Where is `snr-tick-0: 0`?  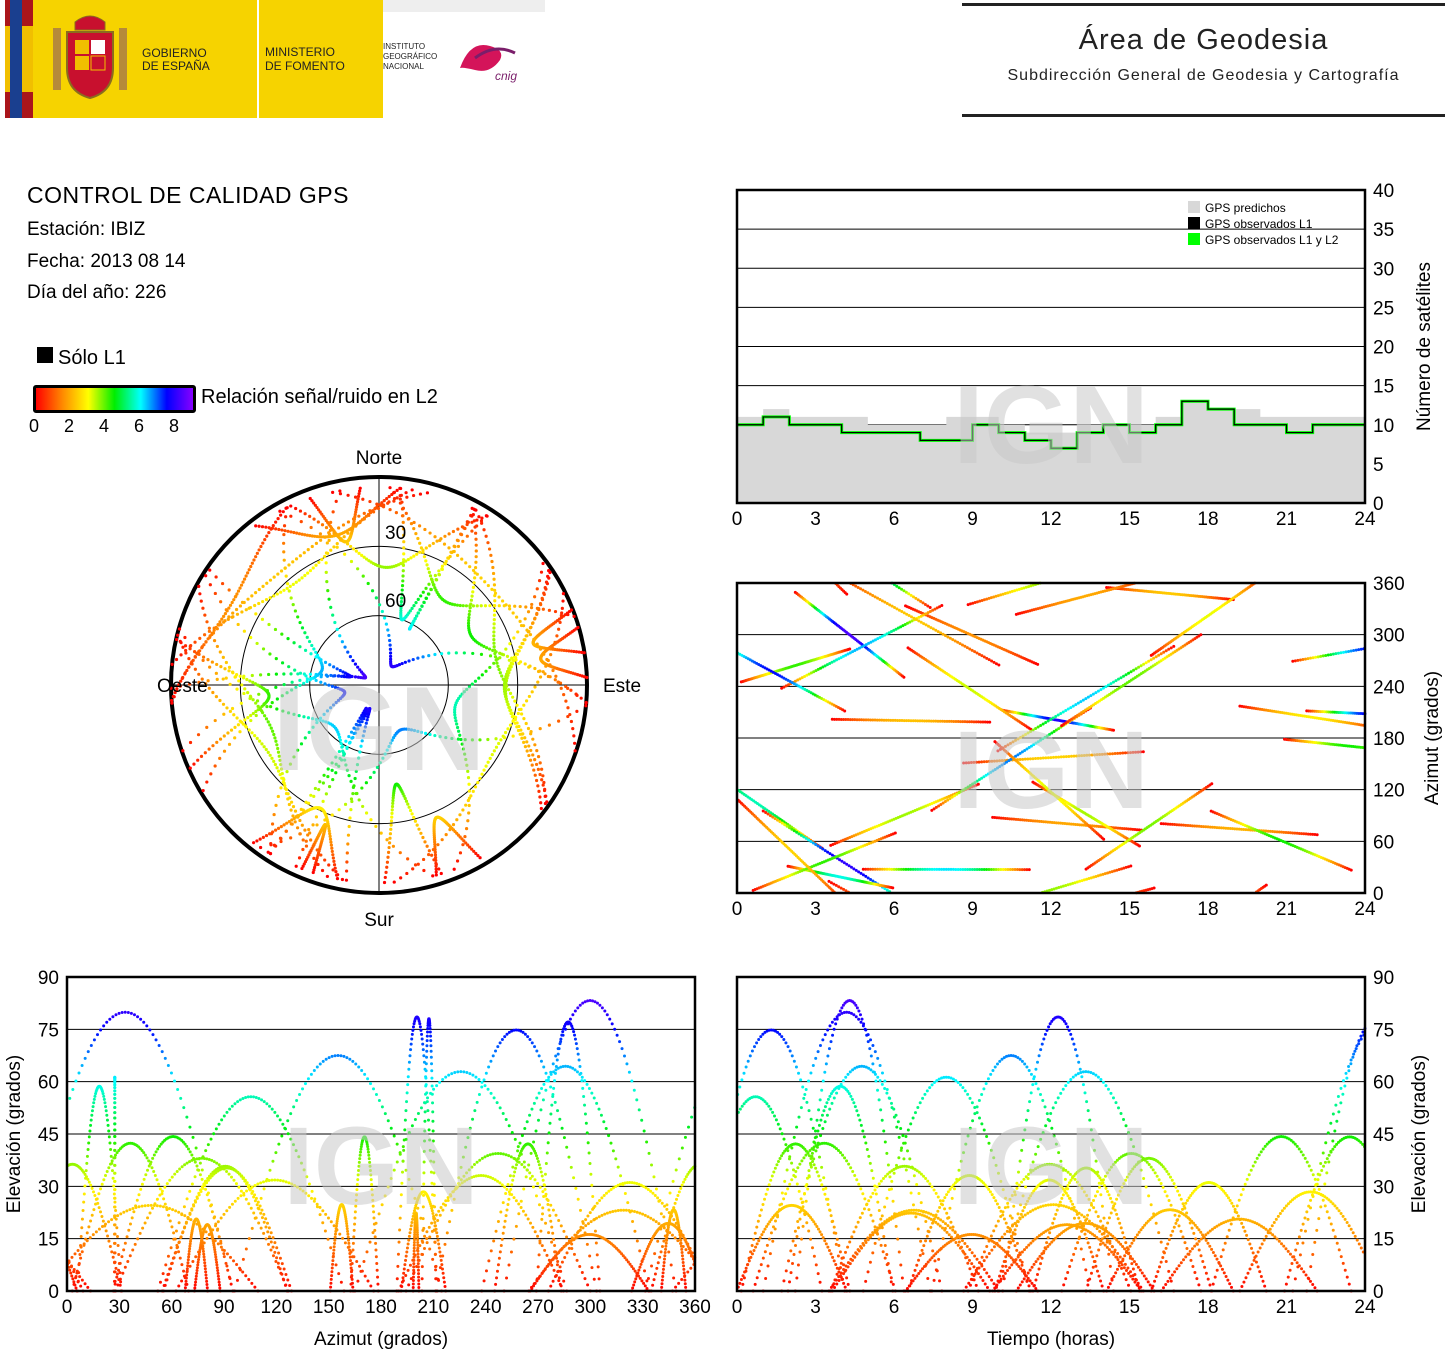
snr-tick-0: 0 is located at coordinates (34, 426).